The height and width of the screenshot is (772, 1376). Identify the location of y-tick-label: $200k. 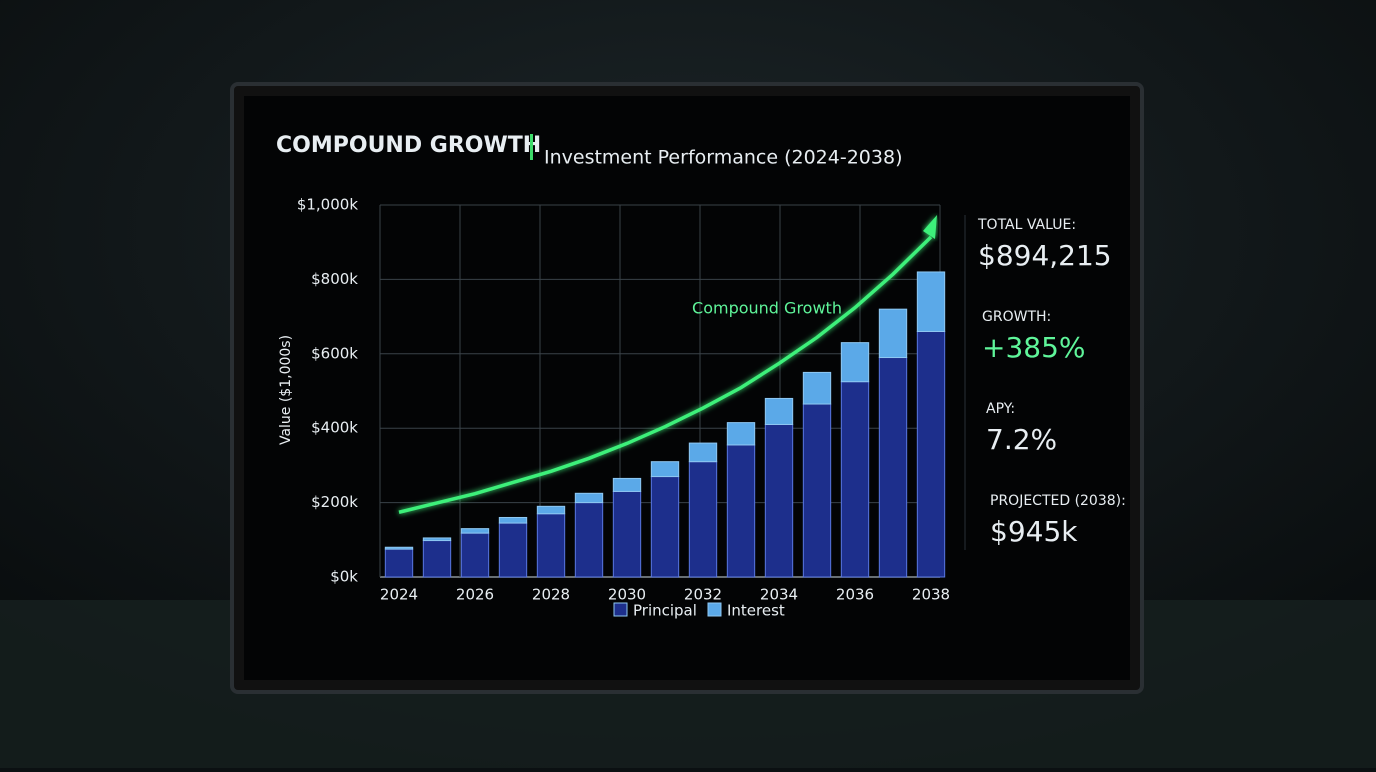
(334, 502).